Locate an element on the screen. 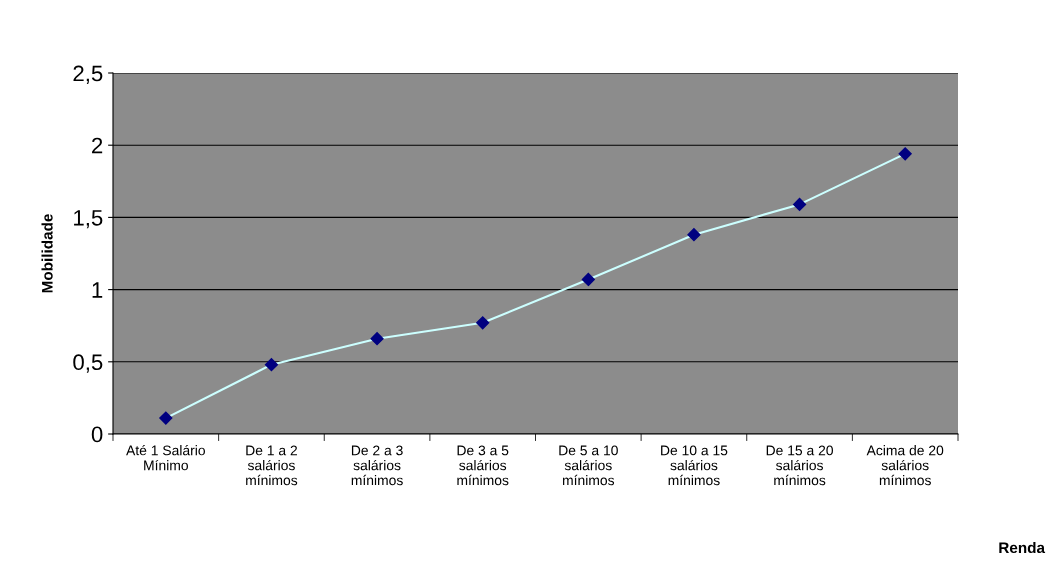 The height and width of the screenshot is (564, 1047). x-tick-label: De 3 a 5 salários mínimos is located at coordinates (483, 465).